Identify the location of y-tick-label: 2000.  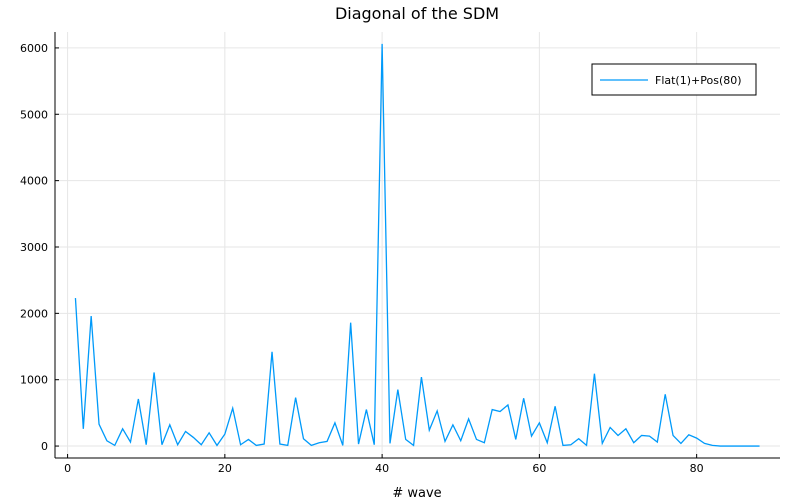
(34, 313).